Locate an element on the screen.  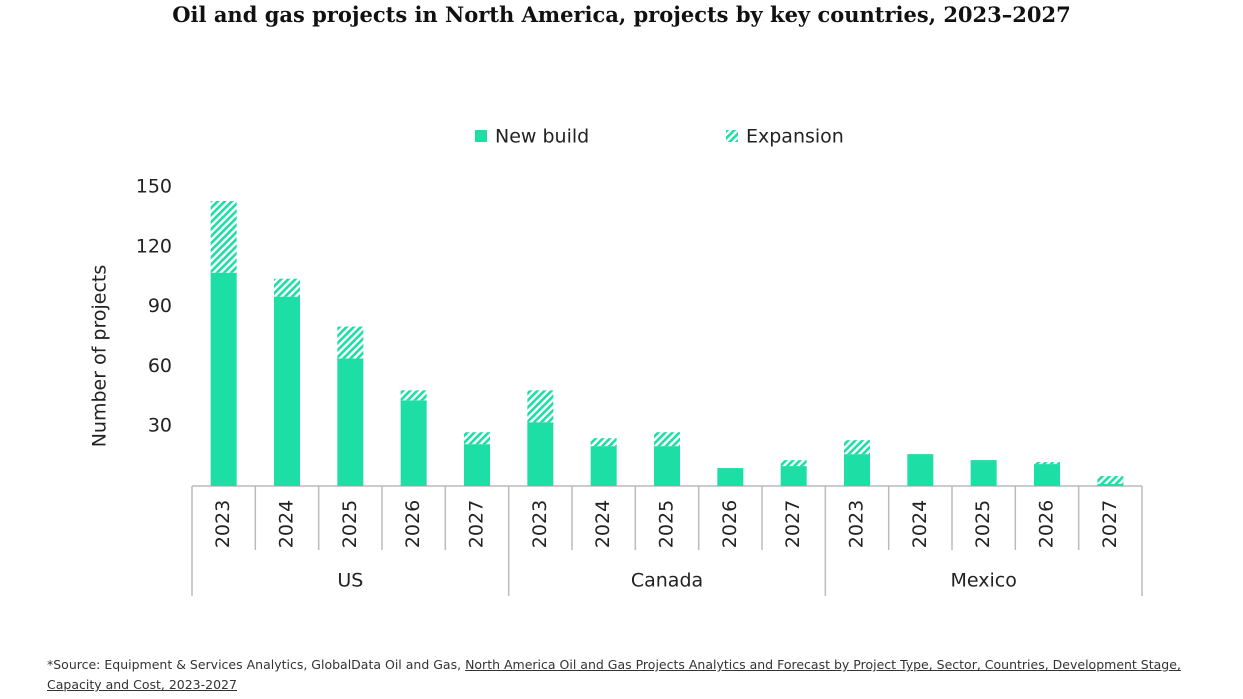
group-label: Canada is located at coordinates (667, 581).